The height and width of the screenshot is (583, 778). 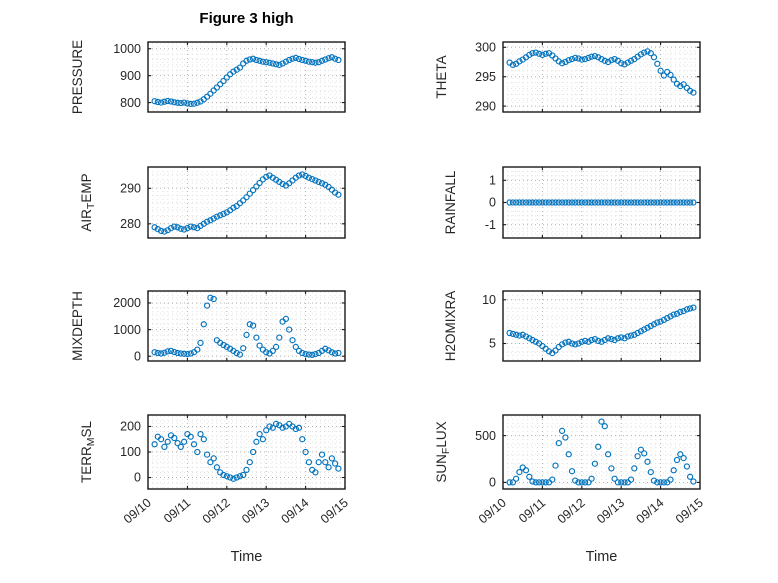 I want to click on y-tick-labels: 5 10, so click(x=489, y=322).